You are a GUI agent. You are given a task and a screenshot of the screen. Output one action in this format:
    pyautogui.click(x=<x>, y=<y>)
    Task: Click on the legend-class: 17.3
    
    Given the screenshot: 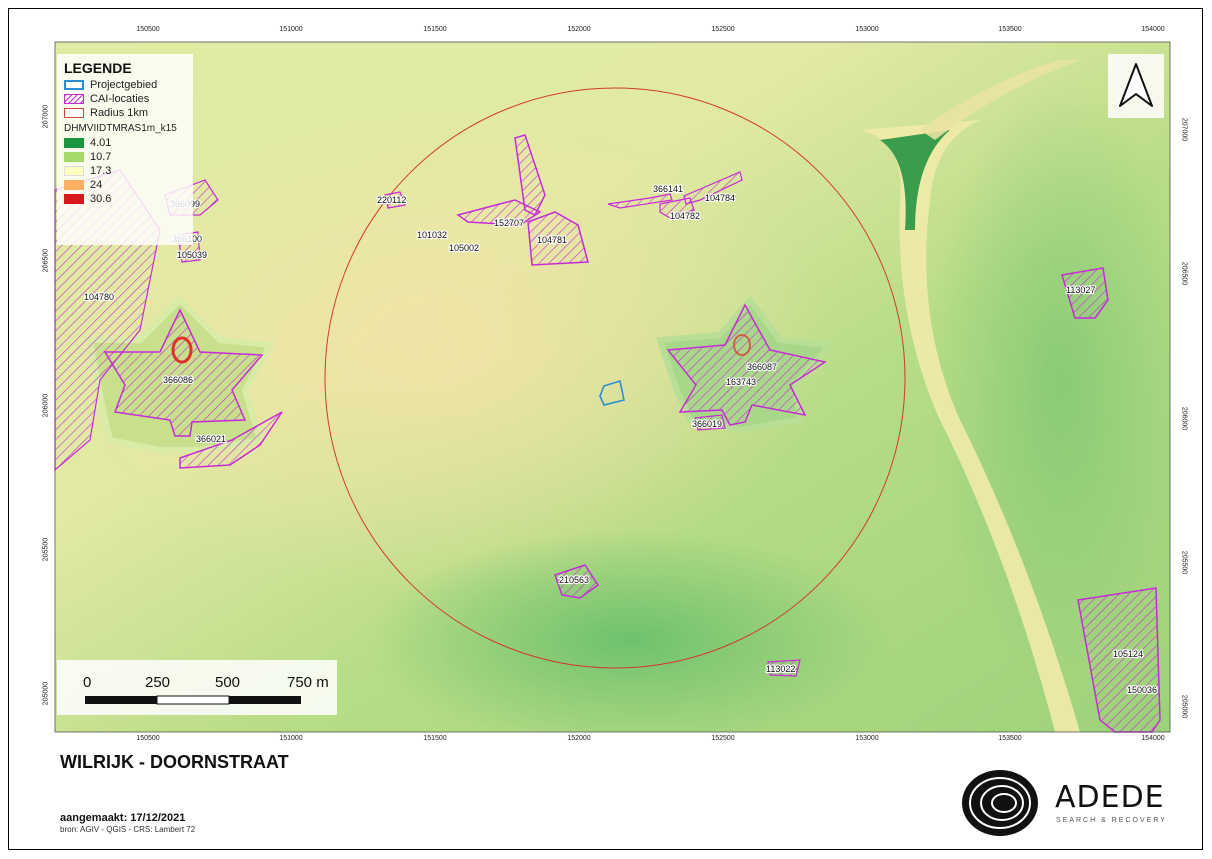 What is the action you would take?
    pyautogui.click(x=125, y=171)
    